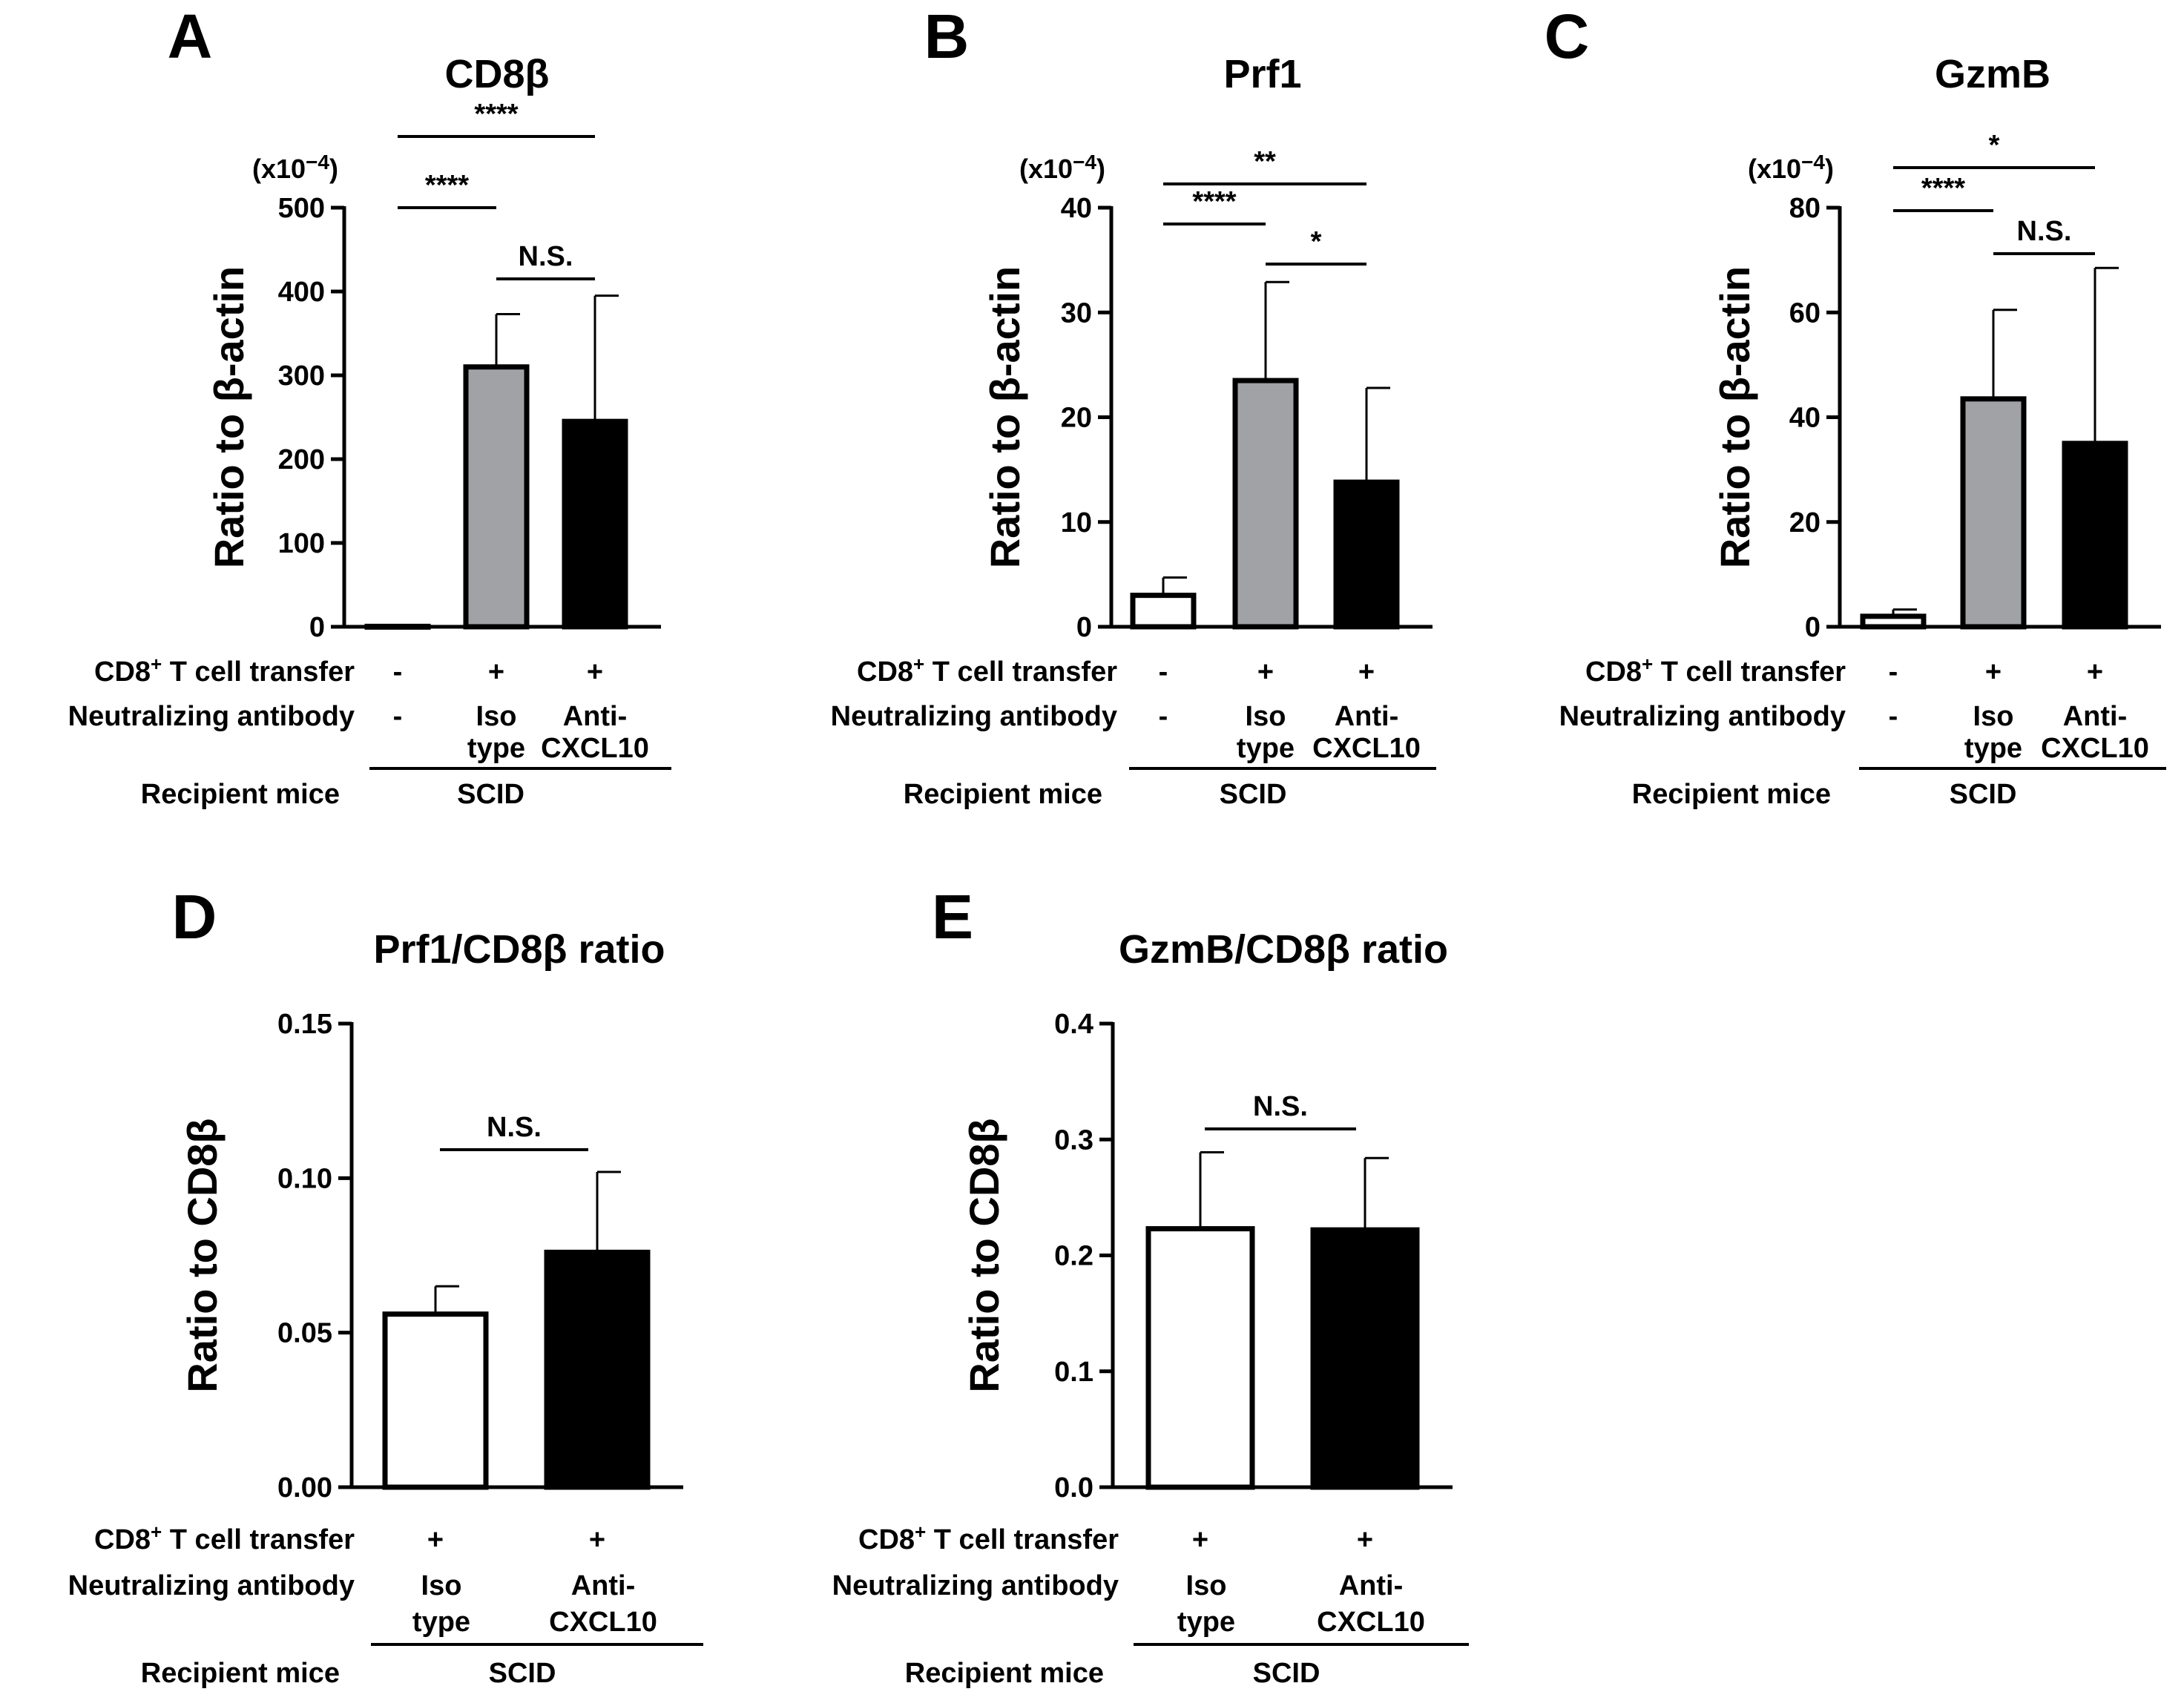 The width and height of the screenshot is (2184, 1706). I want to click on significance-label: **, so click(1265, 161).